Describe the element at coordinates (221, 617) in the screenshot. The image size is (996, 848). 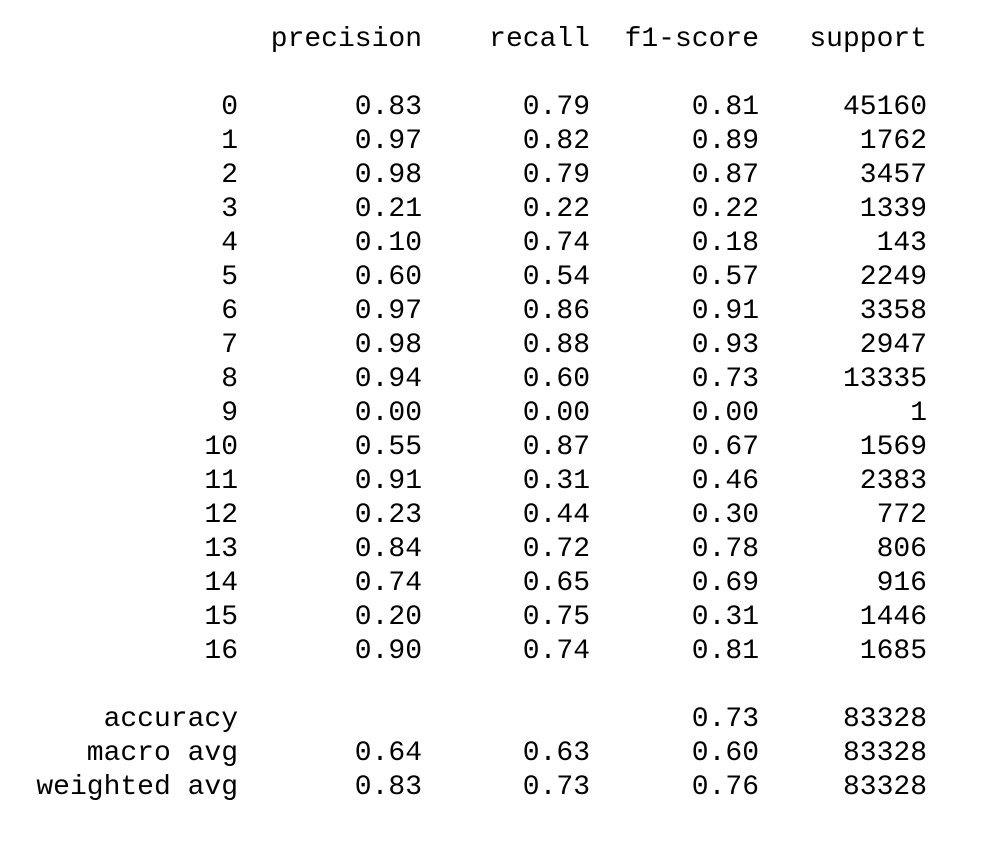
I see `row-label: 15` at that location.